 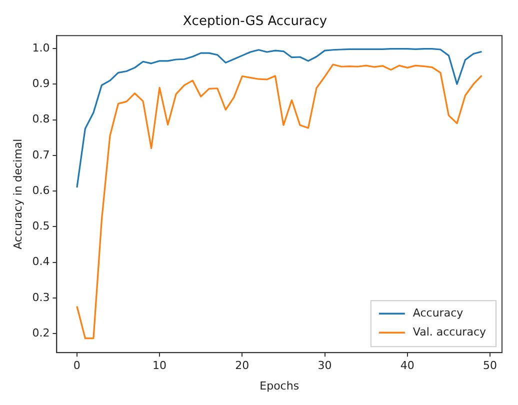 What do you see at coordinates (41, 333) in the screenshot?
I see `y-tick-label: 0.2` at bounding box center [41, 333].